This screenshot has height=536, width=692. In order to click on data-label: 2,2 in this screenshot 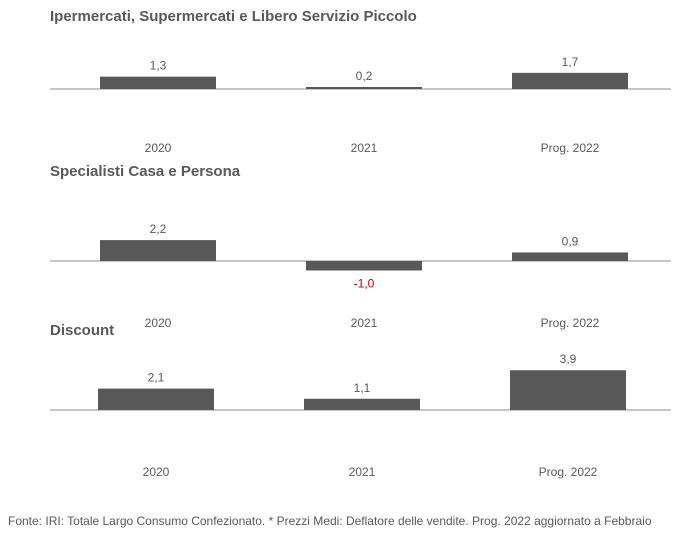, I will do `click(158, 229)`.